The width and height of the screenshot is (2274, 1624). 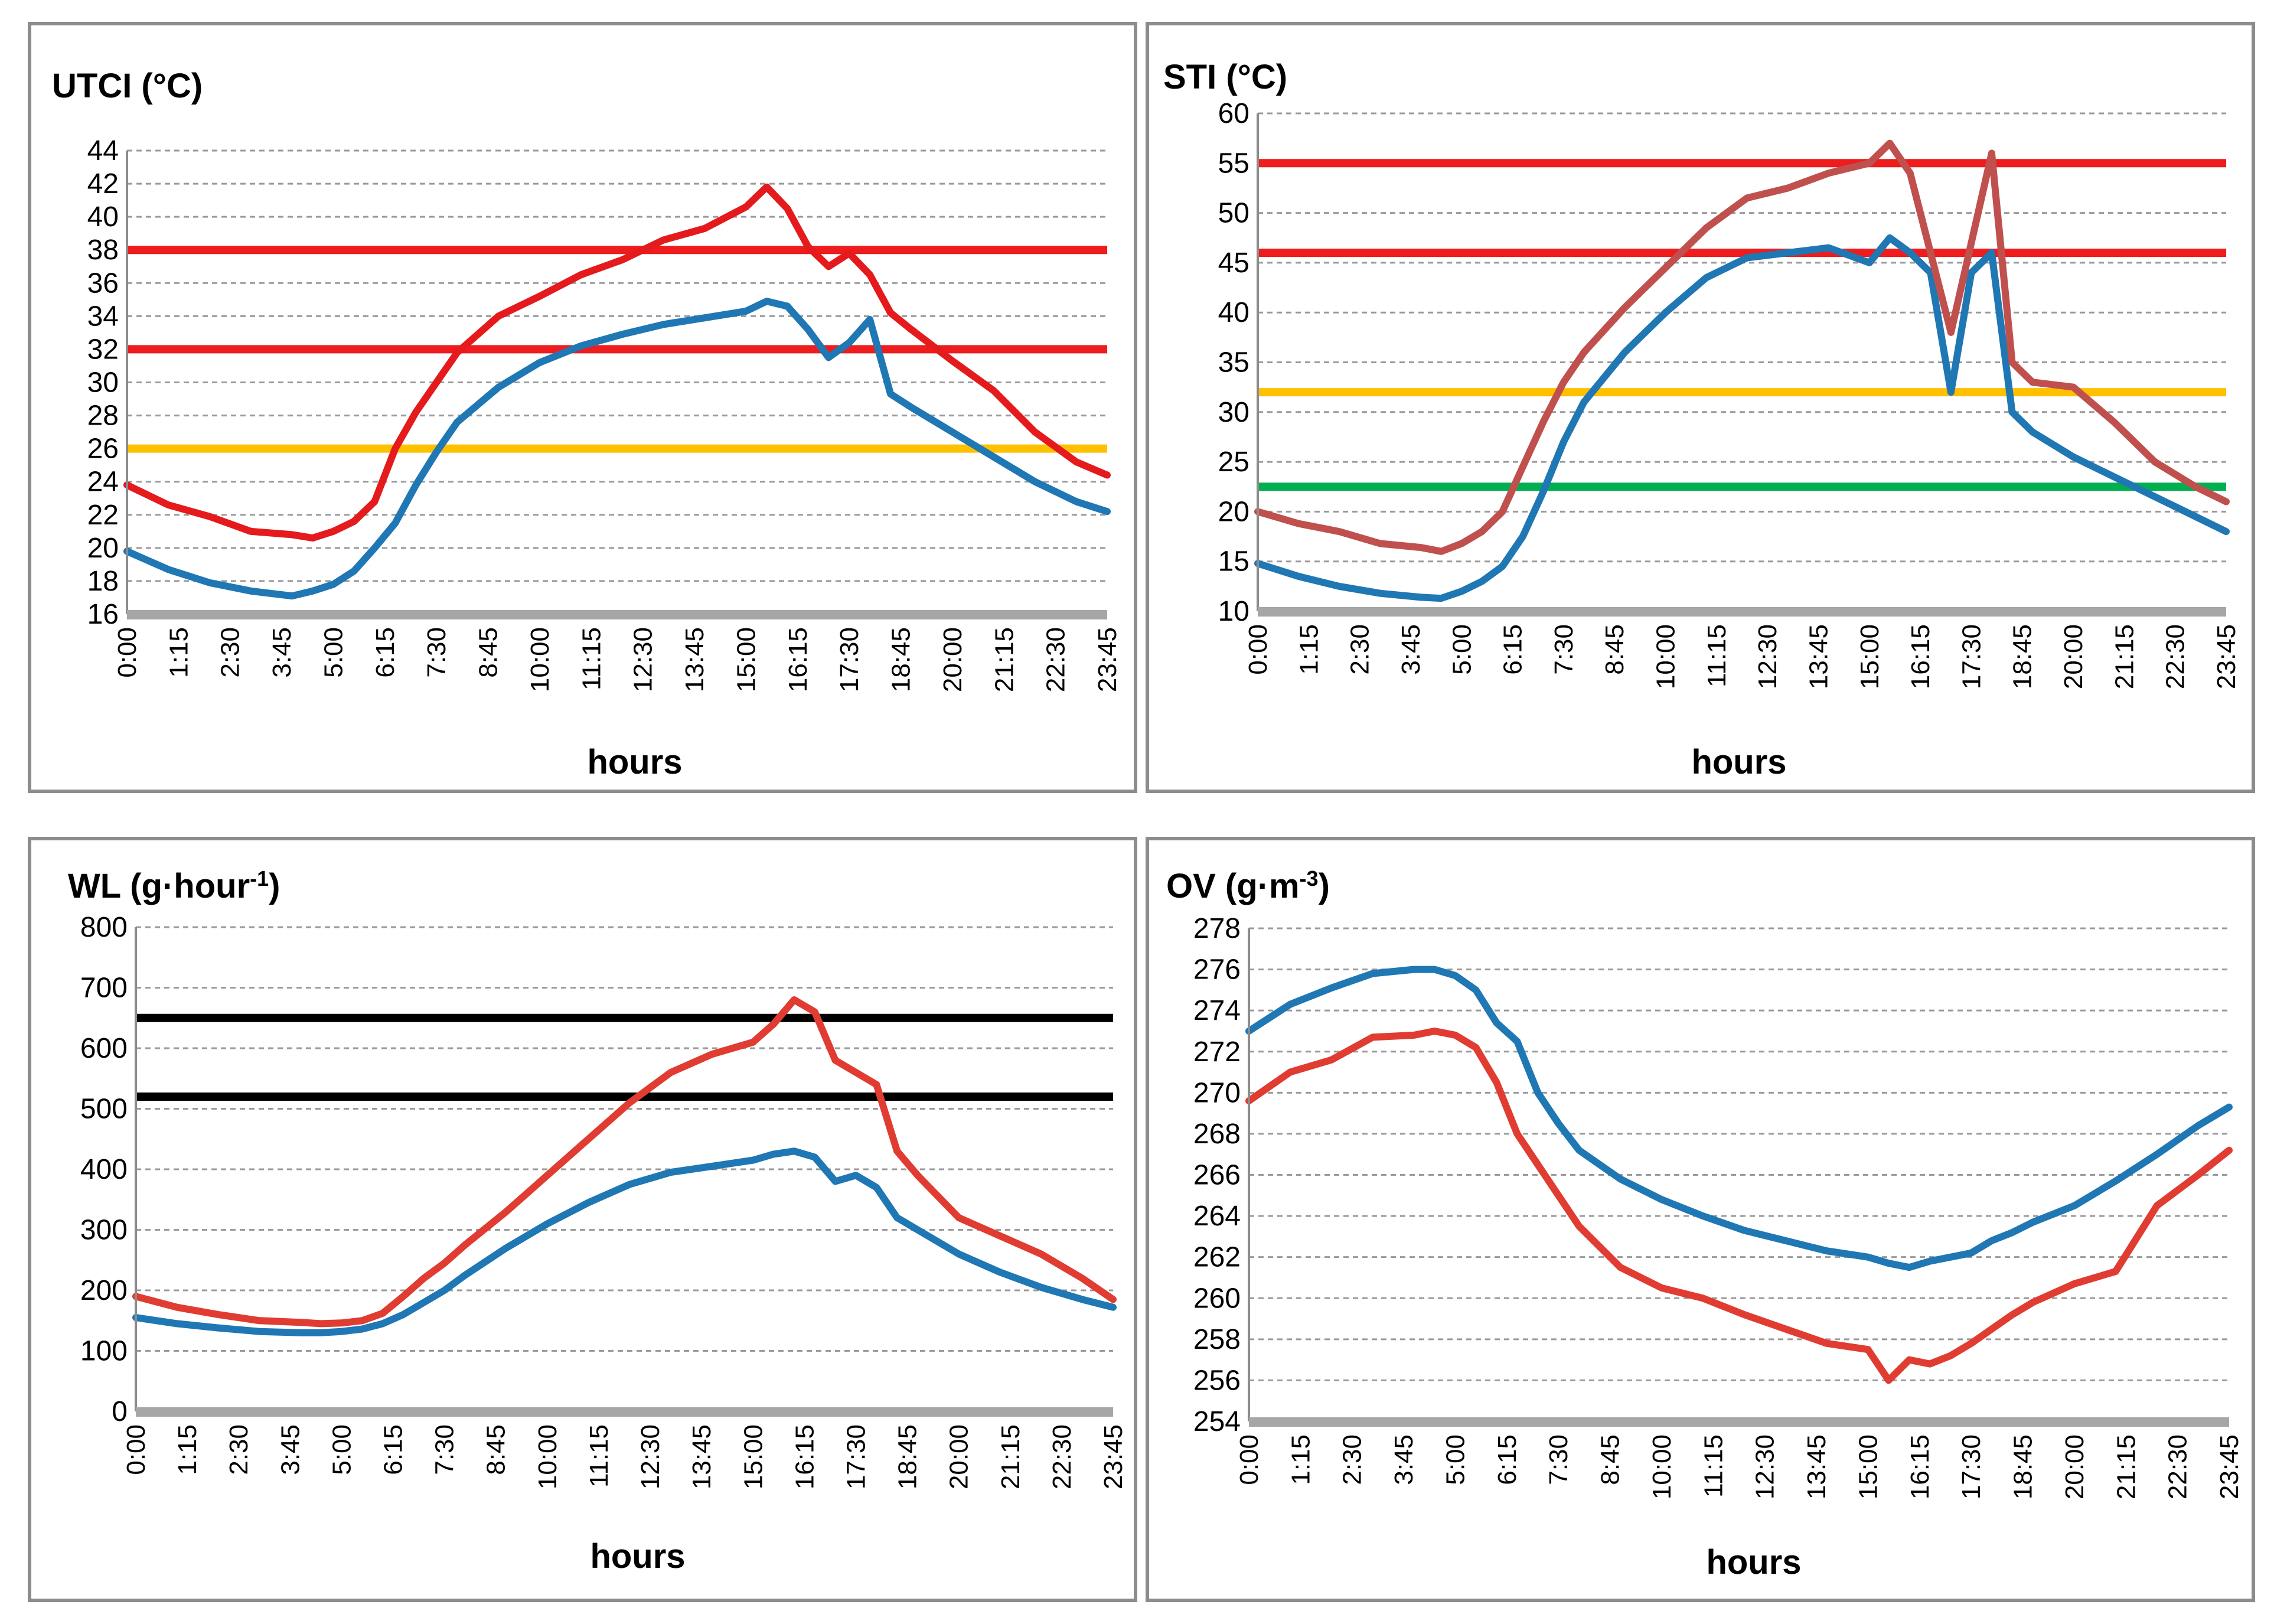 I want to click on utci-x-axis, so click(x=617, y=614).